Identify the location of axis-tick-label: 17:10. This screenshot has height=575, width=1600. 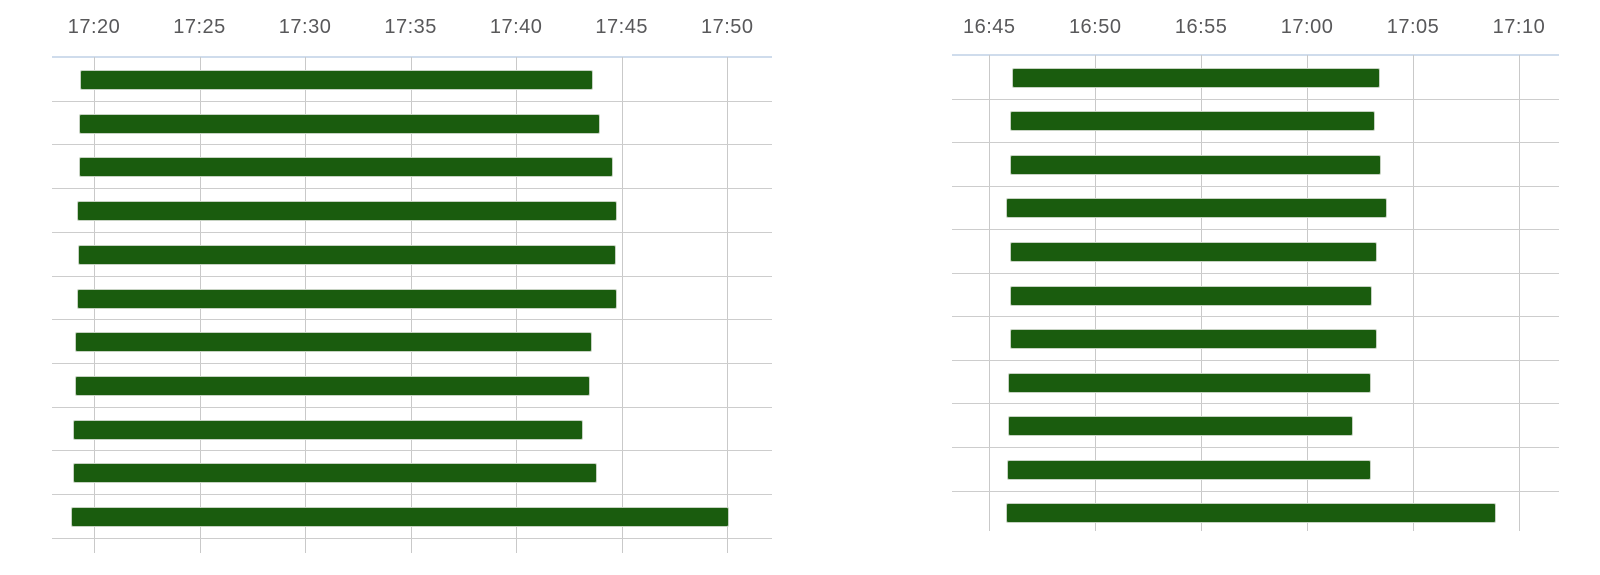
(1519, 27).